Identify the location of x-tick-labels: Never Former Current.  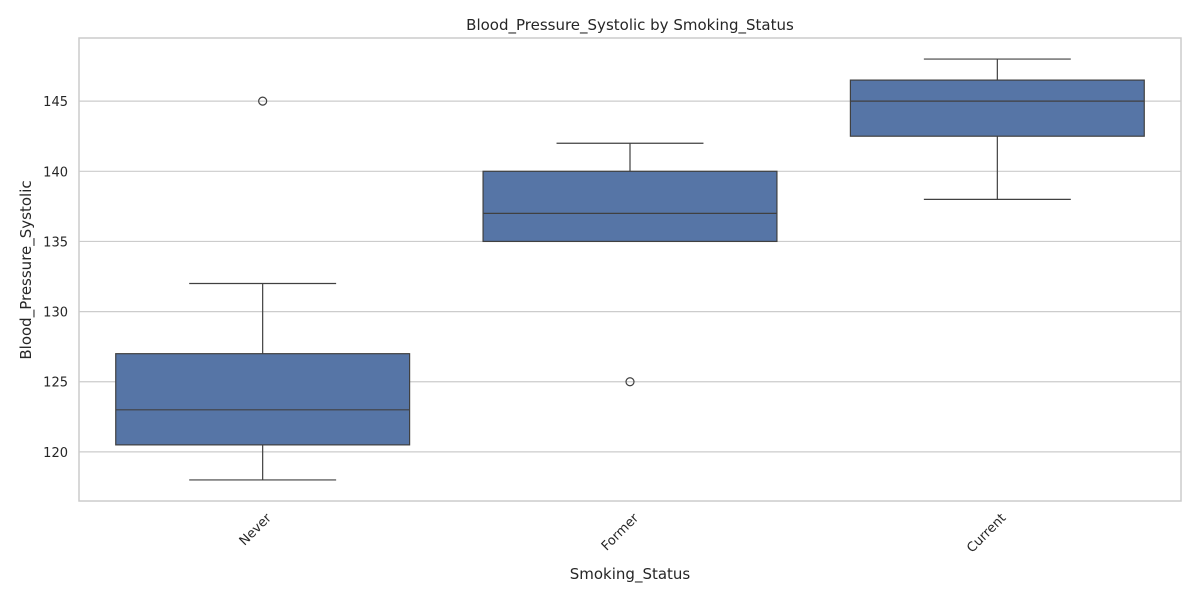
(623, 533).